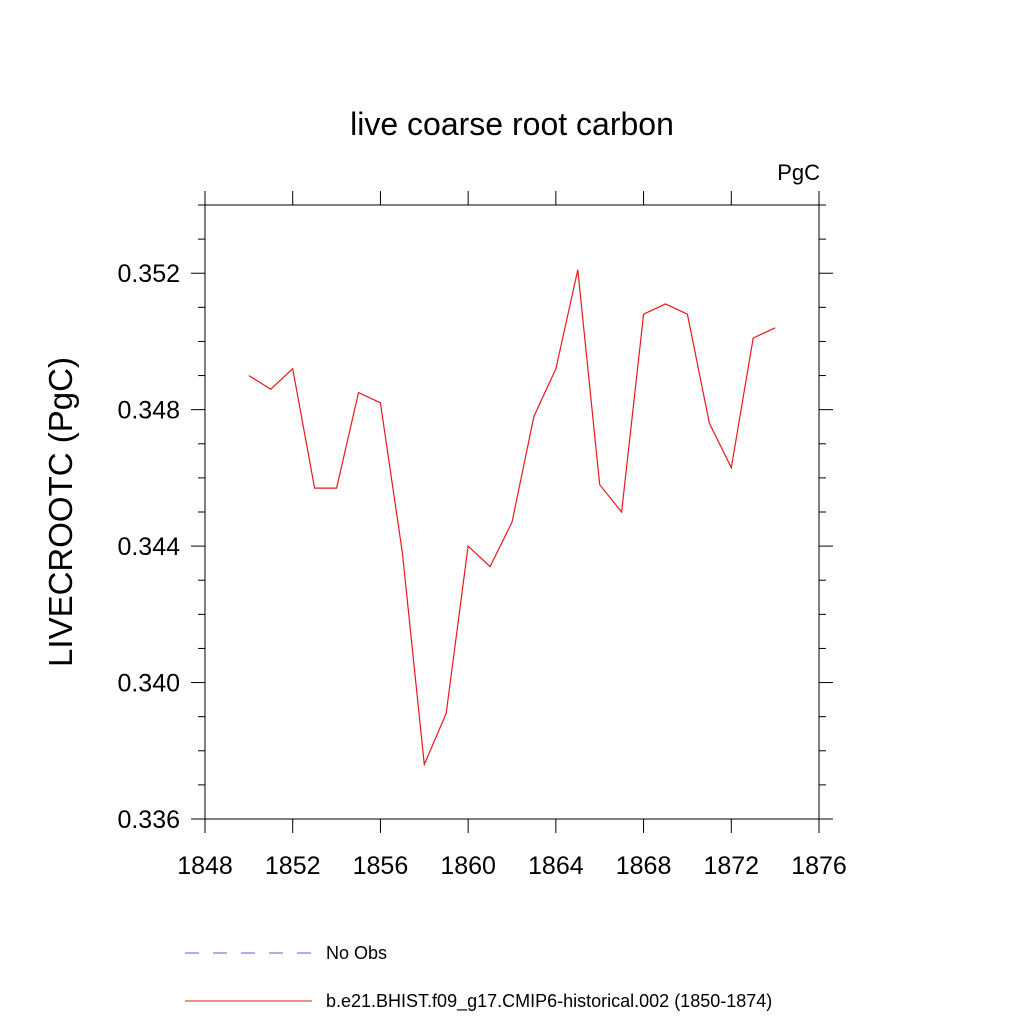 Image resolution: width=1024 pixels, height=1024 pixels. What do you see at coordinates (556, 866) in the screenshot?
I see `x-tick-label: 1864` at bounding box center [556, 866].